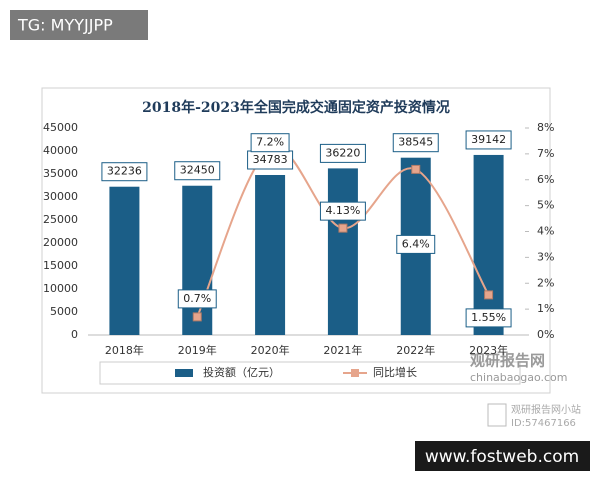 This screenshot has width=600, height=480. Describe the element at coordinates (124, 350) in the screenshot. I see `x-tick-label: 2018年` at that location.